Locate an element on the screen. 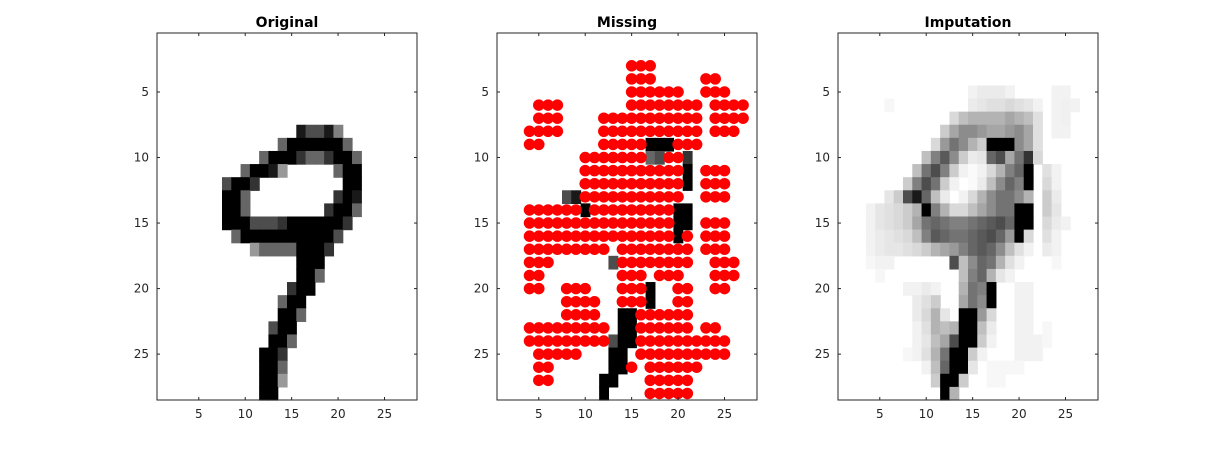 Image resolution: width=1213 pixels, height=450 pixels. y-tick-label: 25 is located at coordinates (481, 354).